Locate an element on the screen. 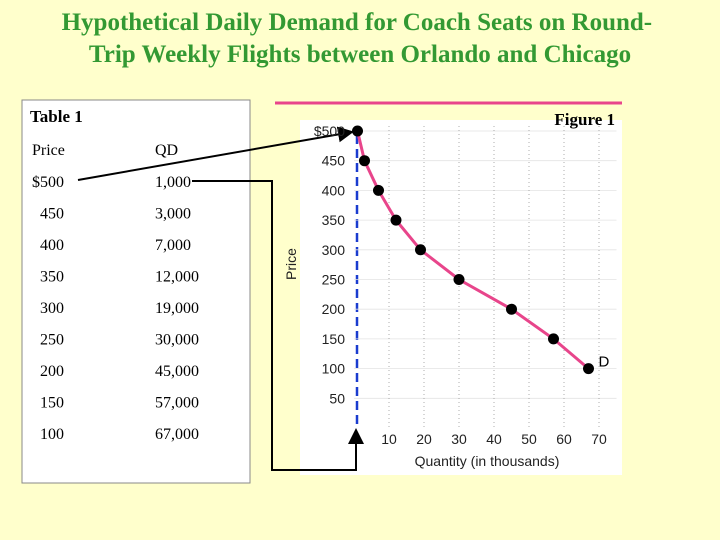 The width and height of the screenshot is (720, 540). table-cell: 300 is located at coordinates (52, 308).